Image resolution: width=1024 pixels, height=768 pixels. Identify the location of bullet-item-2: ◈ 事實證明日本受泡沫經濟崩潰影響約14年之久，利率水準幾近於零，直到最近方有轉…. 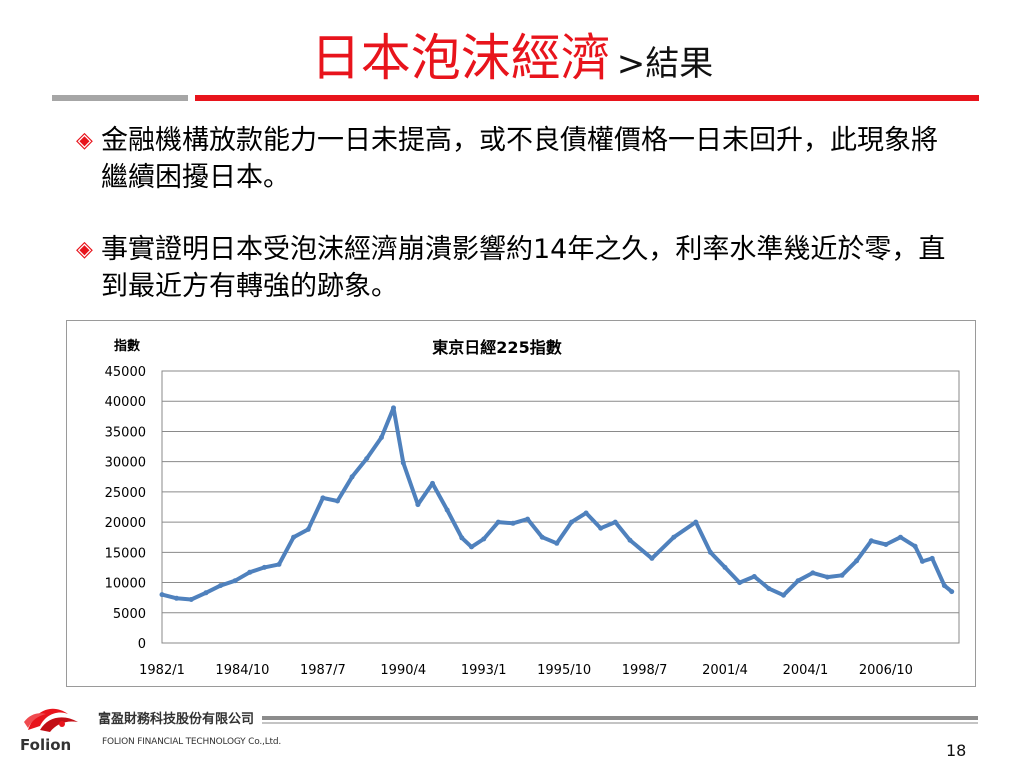
(516, 268).